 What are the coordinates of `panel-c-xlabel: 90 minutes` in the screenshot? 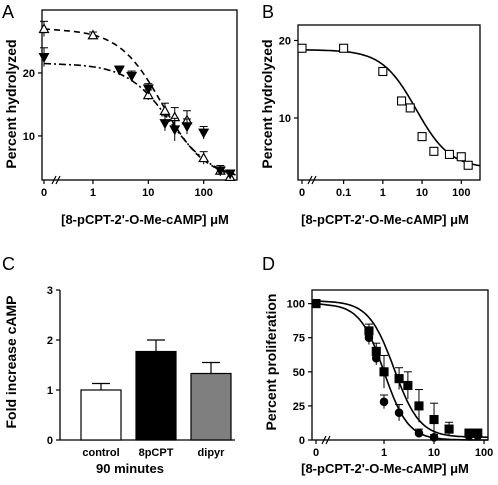 It's located at (130, 468).